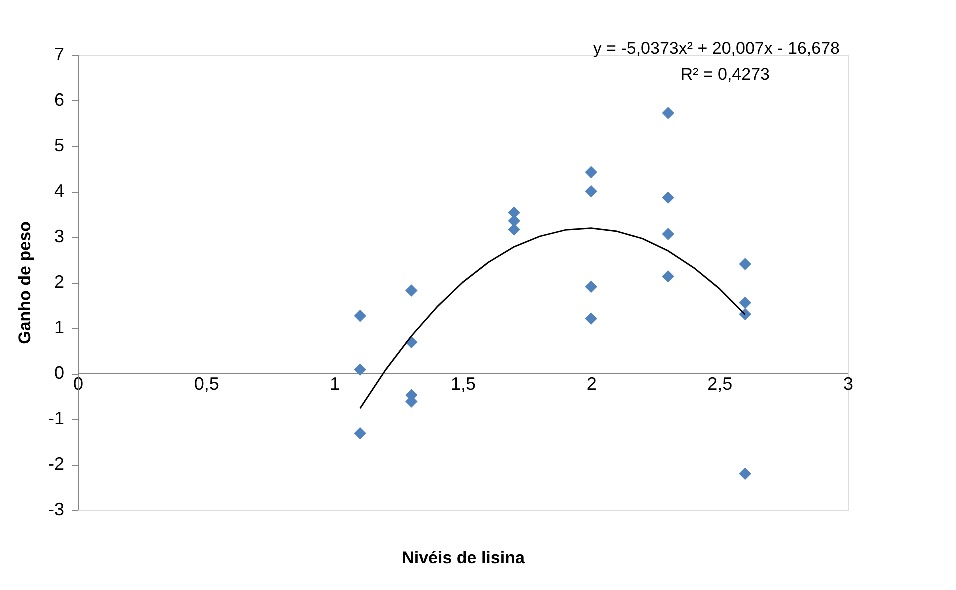 The width and height of the screenshot is (956, 590). What do you see at coordinates (56, 418) in the screenshot?
I see `y-tick-label: -1` at bounding box center [56, 418].